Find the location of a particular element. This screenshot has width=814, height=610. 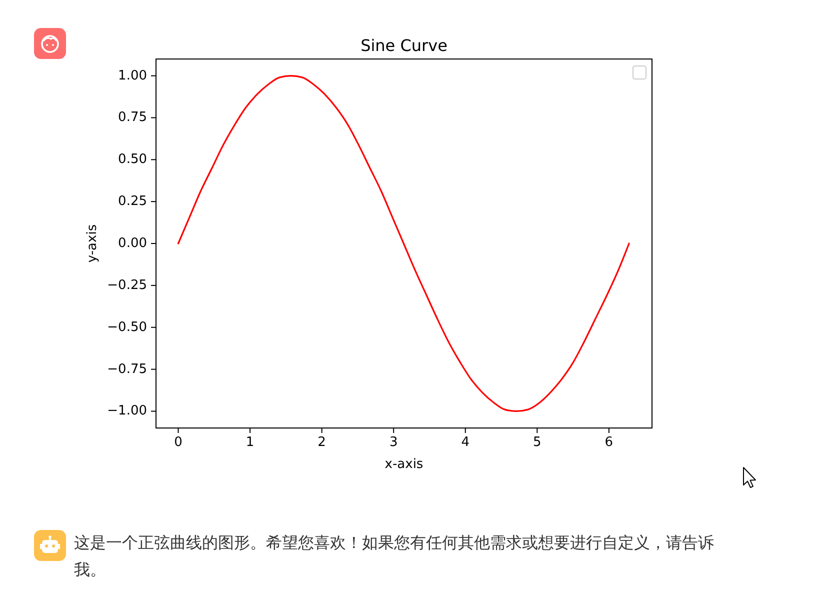

x-axis-title: x-axis is located at coordinates (404, 464).